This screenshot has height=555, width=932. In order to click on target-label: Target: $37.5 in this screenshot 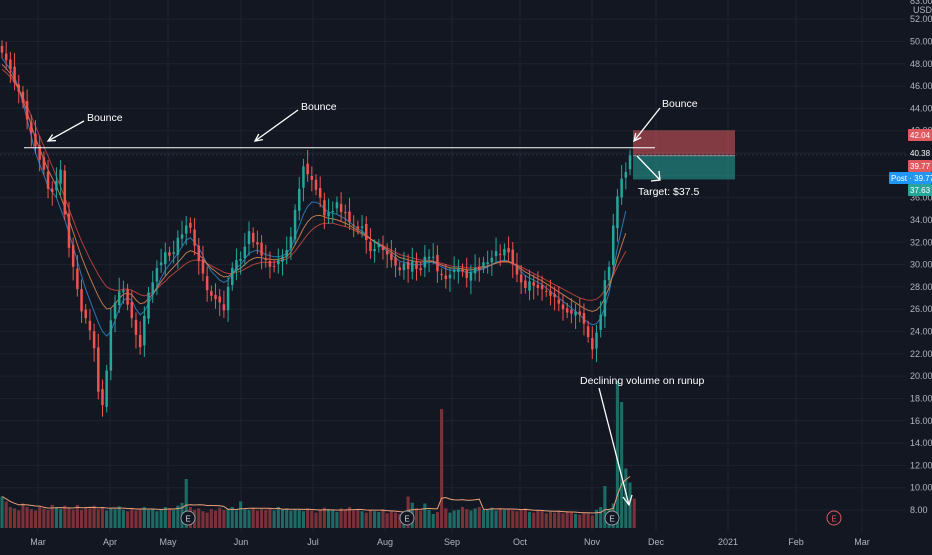, I will do `click(668, 192)`.